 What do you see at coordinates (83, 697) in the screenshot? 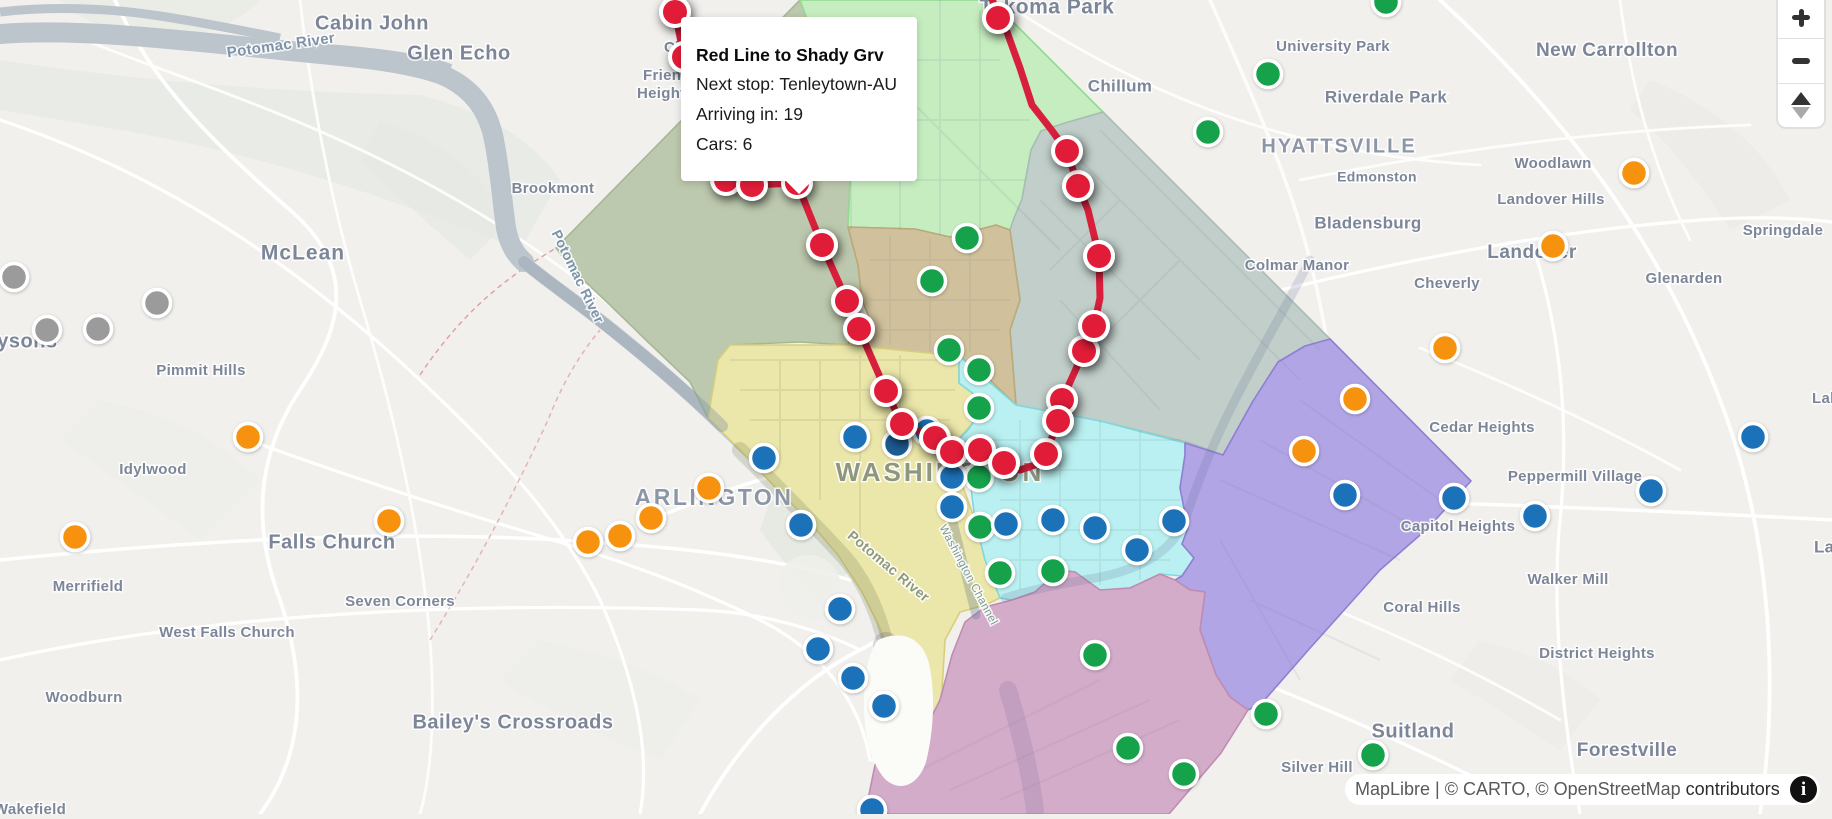
I see `svg-text: Woodburn` at bounding box center [83, 697].